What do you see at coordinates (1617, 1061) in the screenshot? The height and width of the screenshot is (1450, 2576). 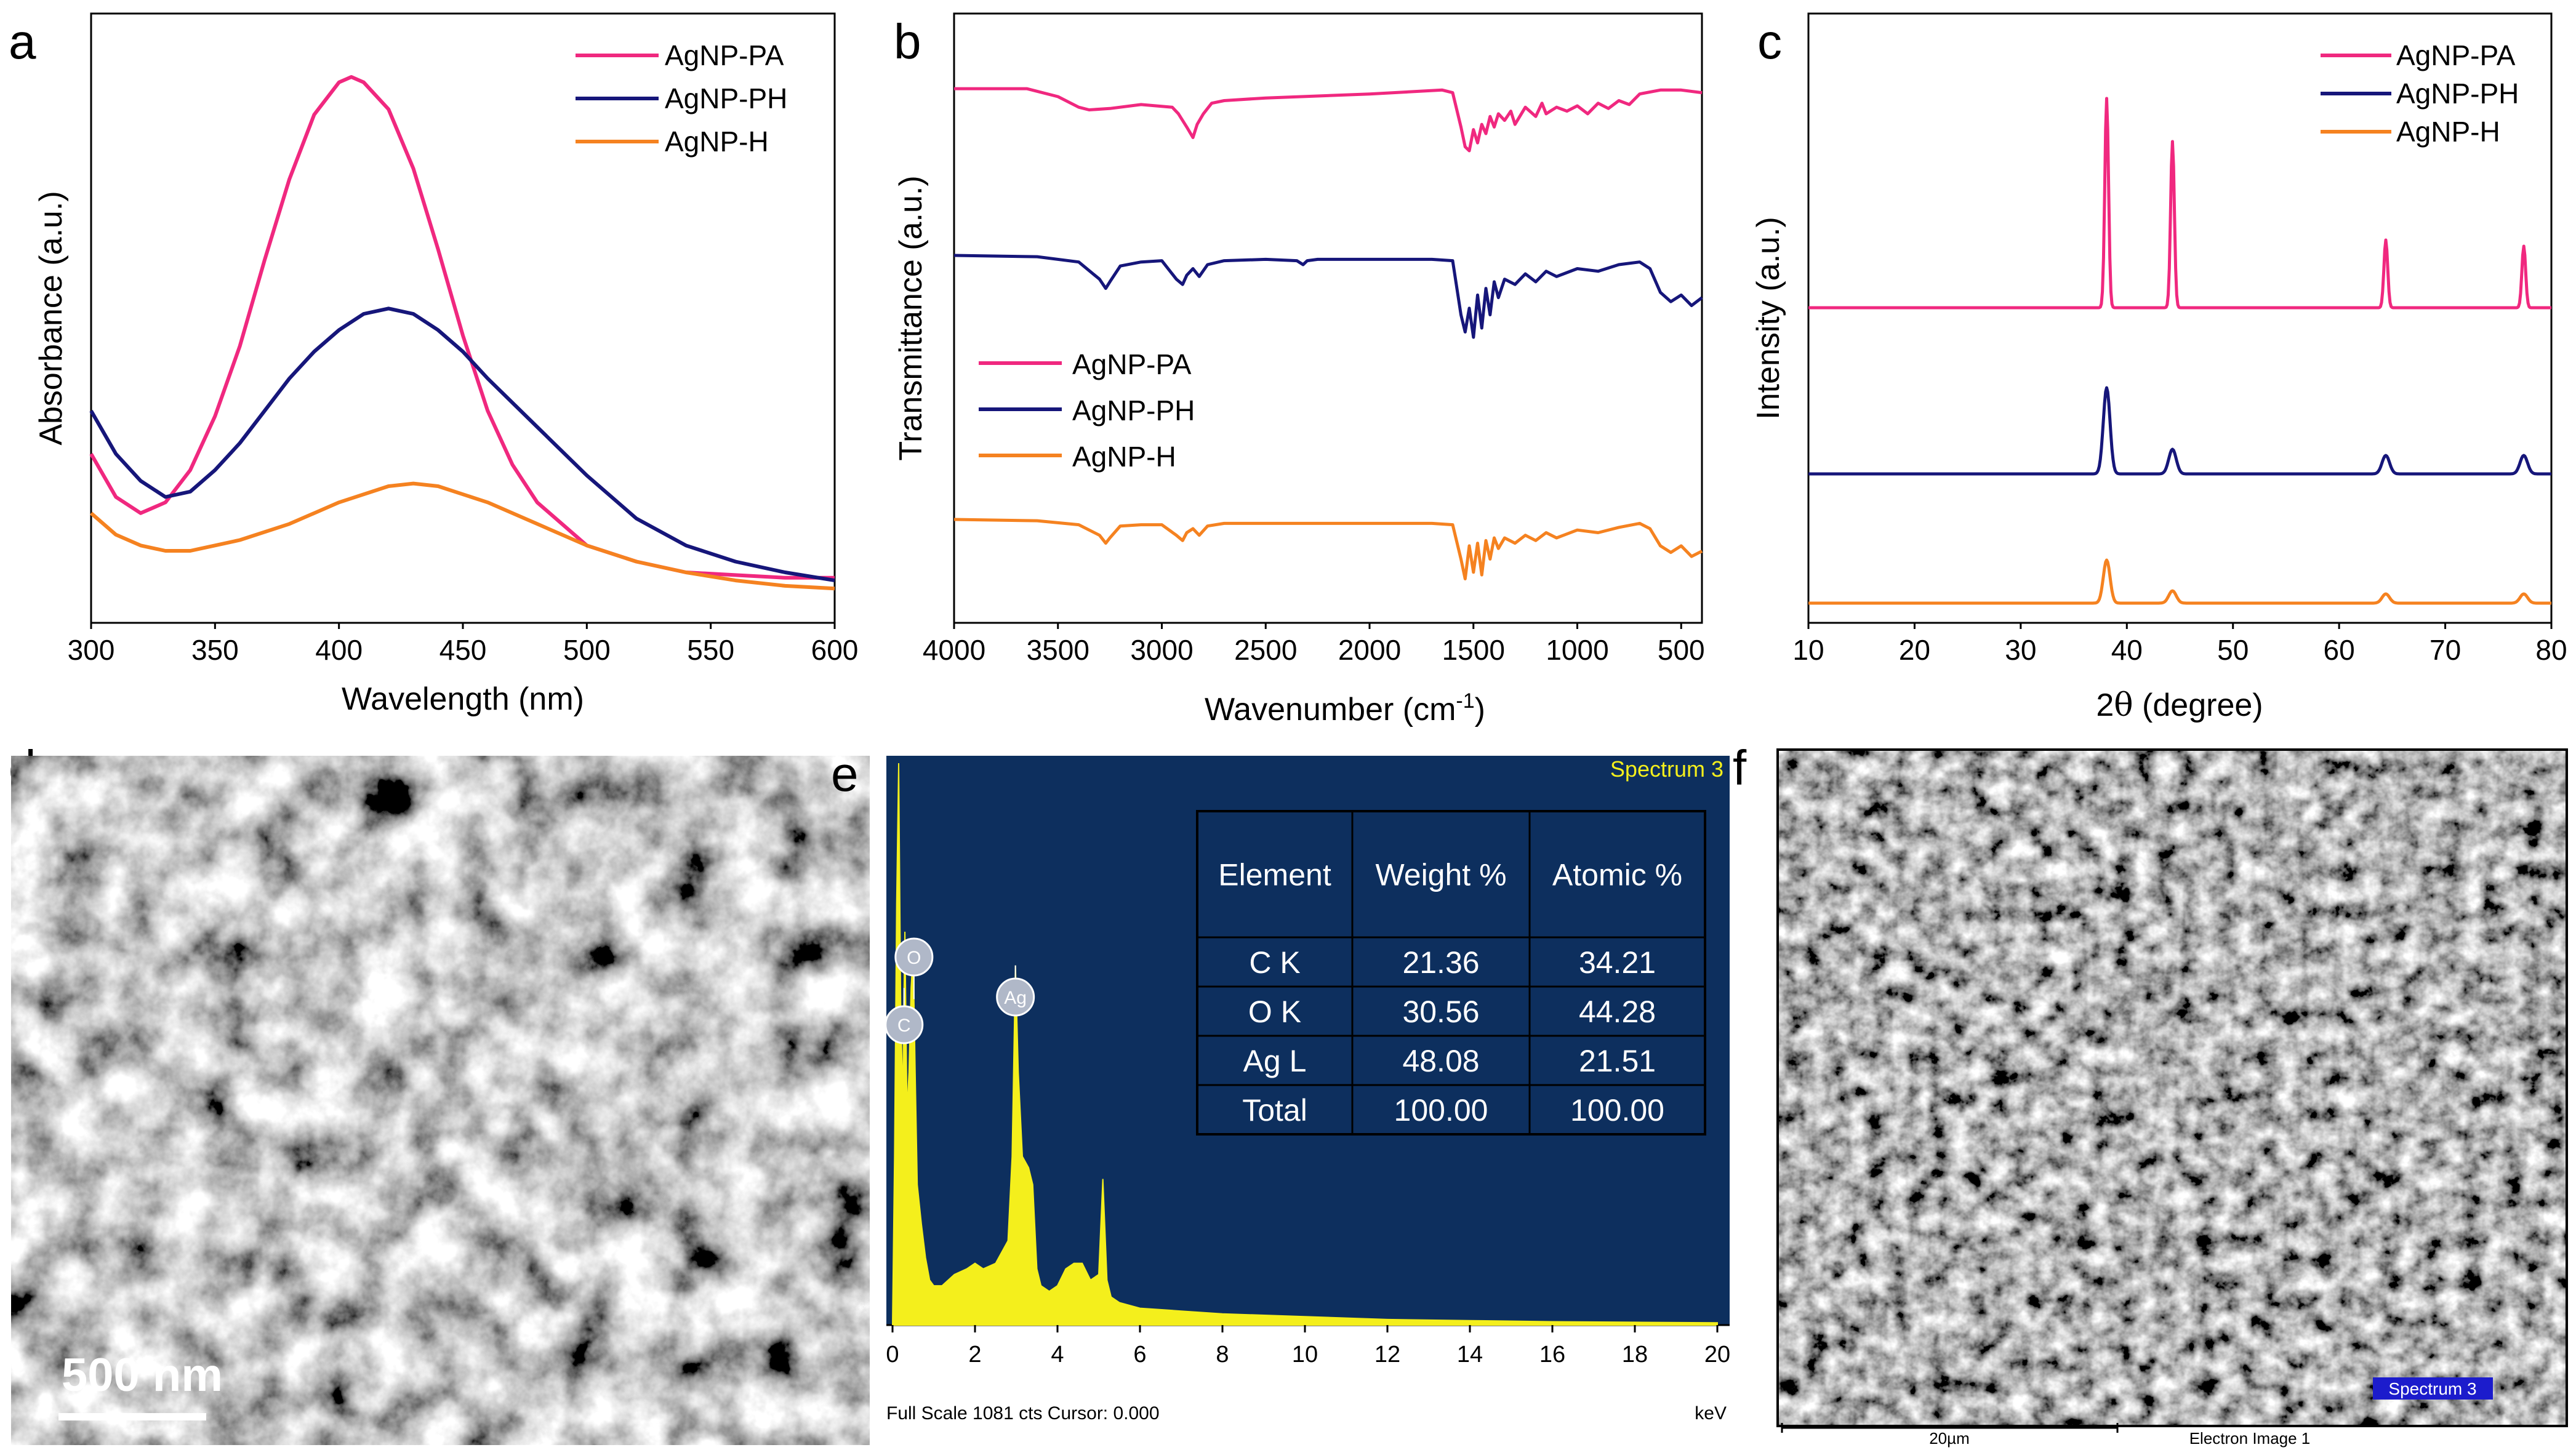 I see `edx-table-cell: 21.51` at bounding box center [1617, 1061].